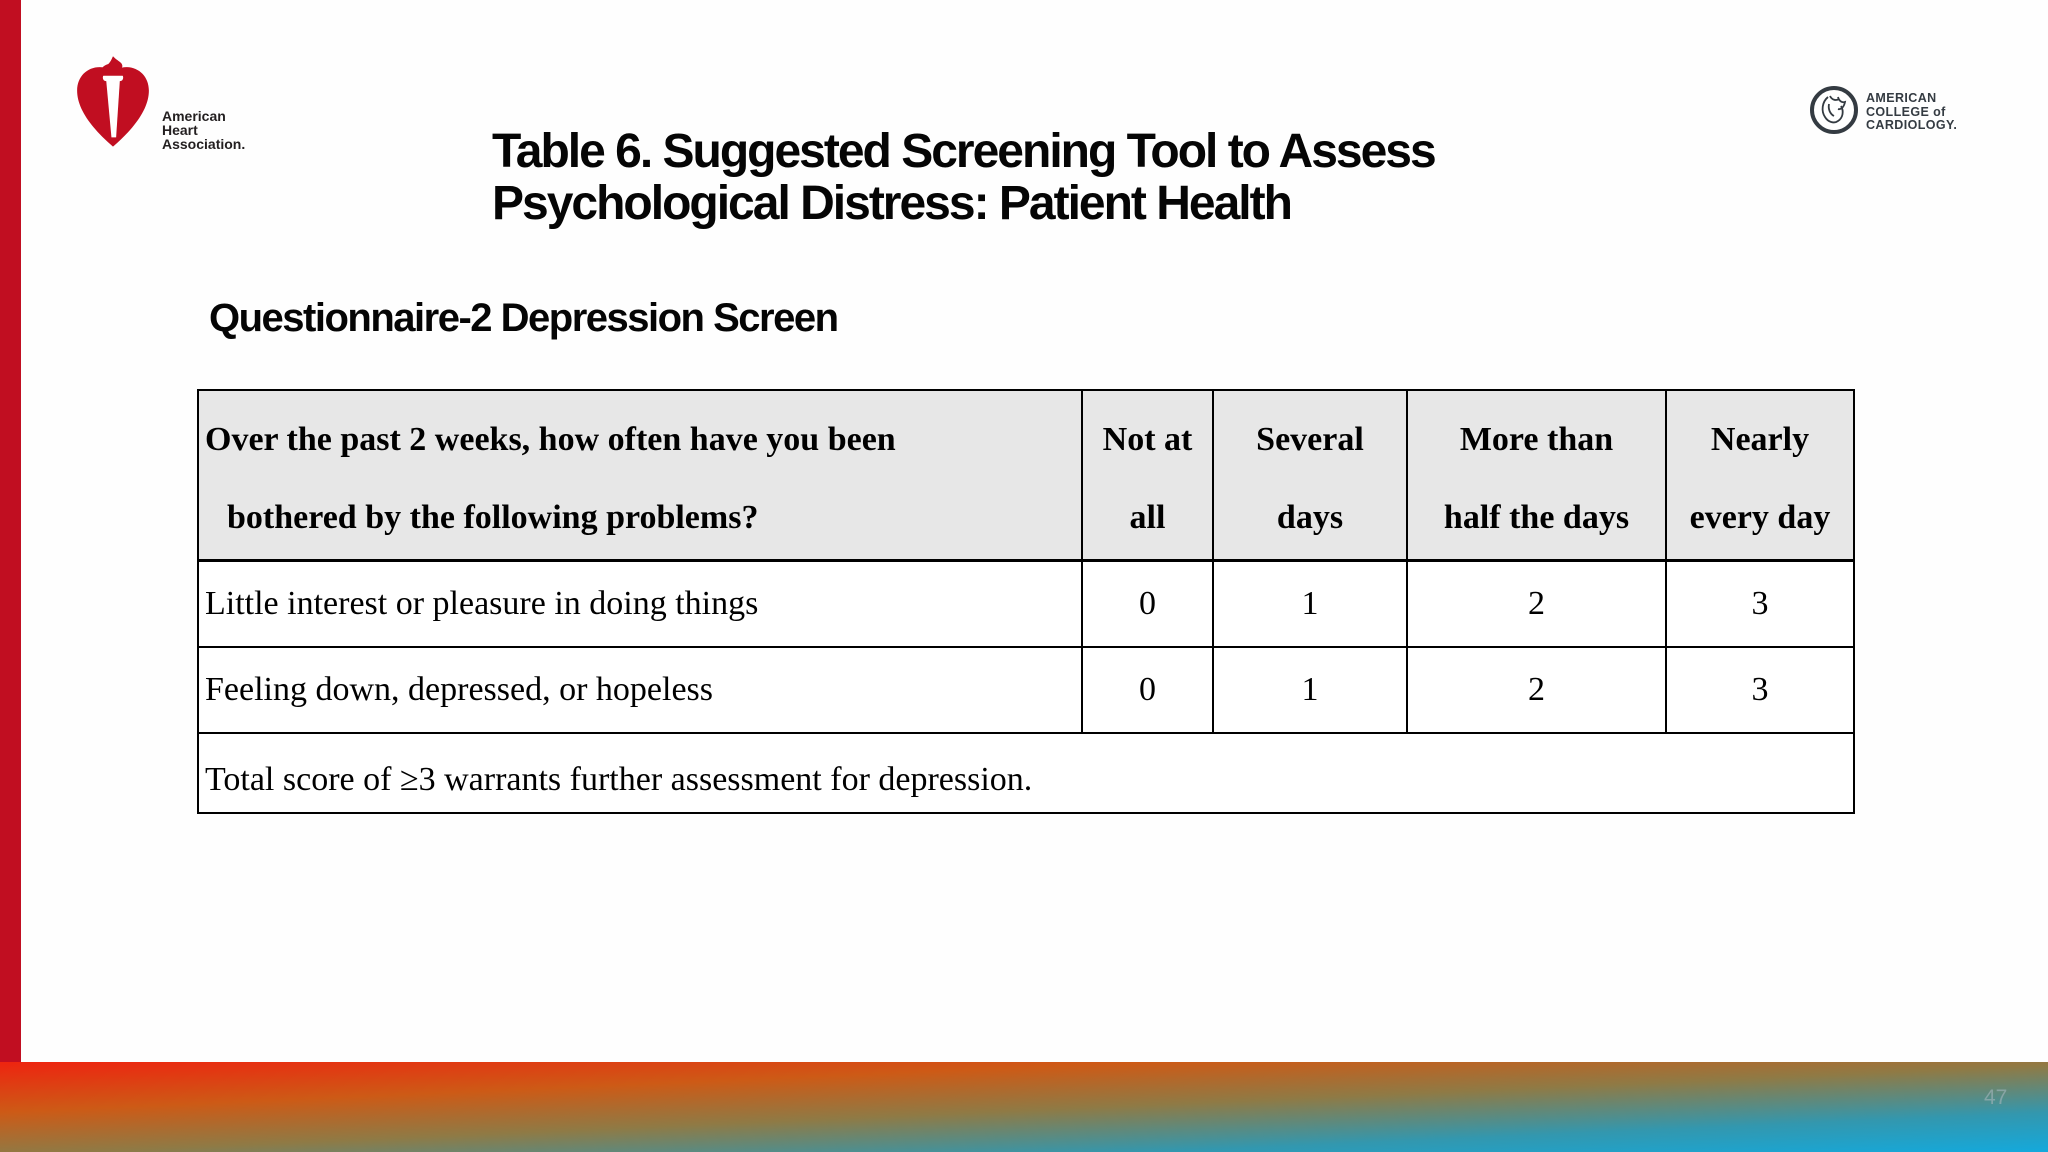 The height and width of the screenshot is (1152, 2048). What do you see at coordinates (1024, 1107) in the screenshot?
I see `bottom-gradient-bar` at bounding box center [1024, 1107].